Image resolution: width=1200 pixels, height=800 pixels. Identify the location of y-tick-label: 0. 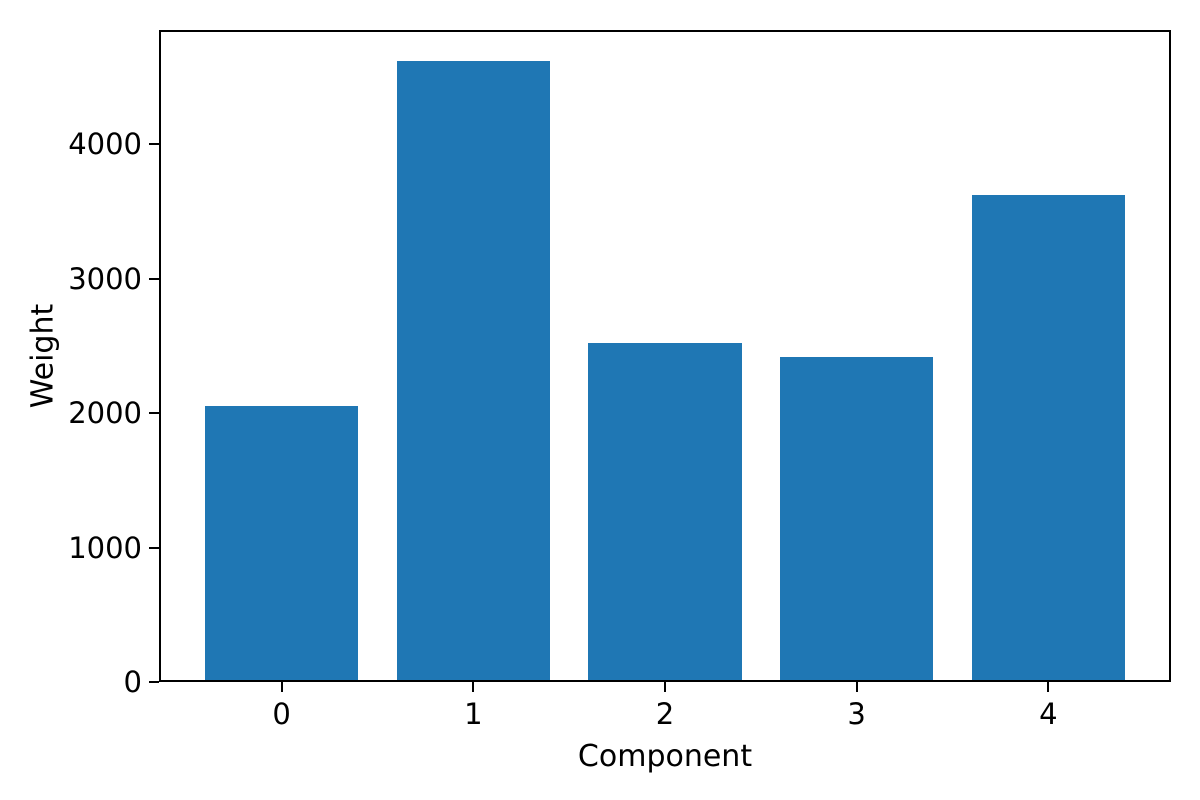
(132, 682).